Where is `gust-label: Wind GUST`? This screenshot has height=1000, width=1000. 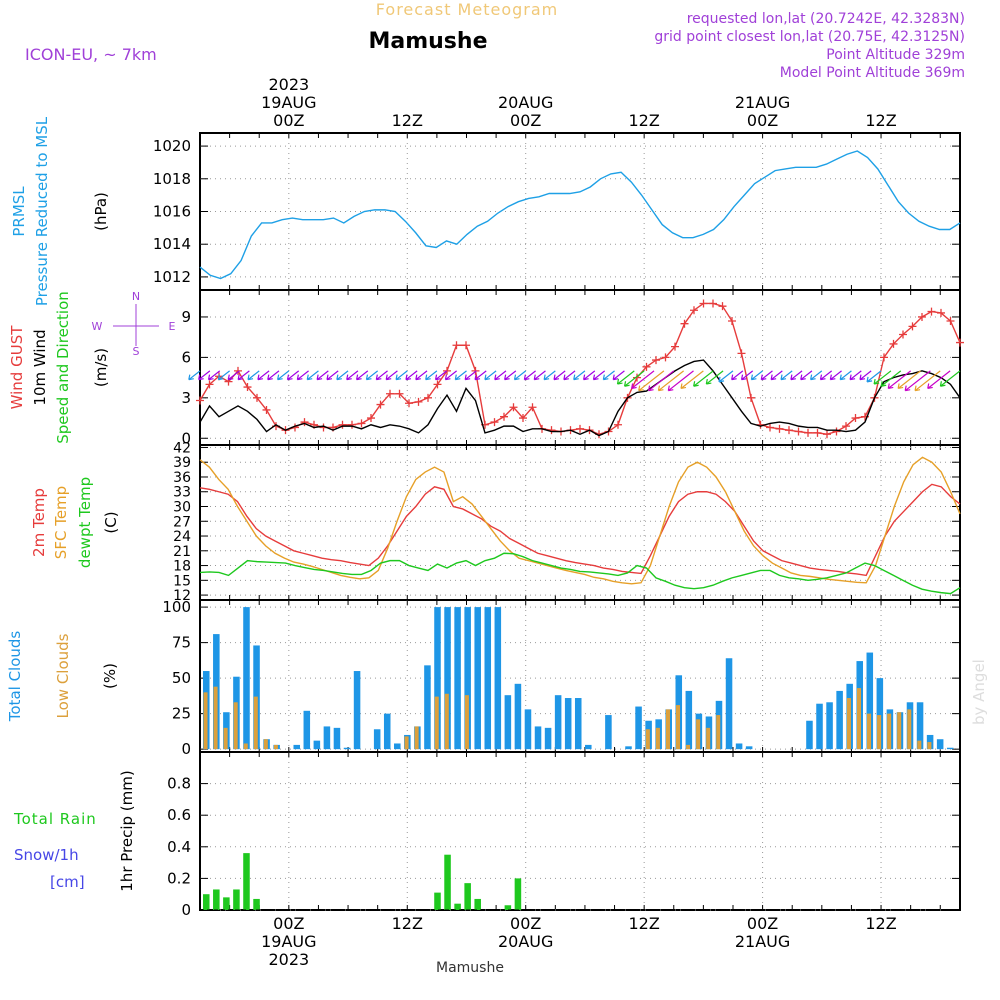
gust-label: Wind GUST is located at coordinates (17, 367).